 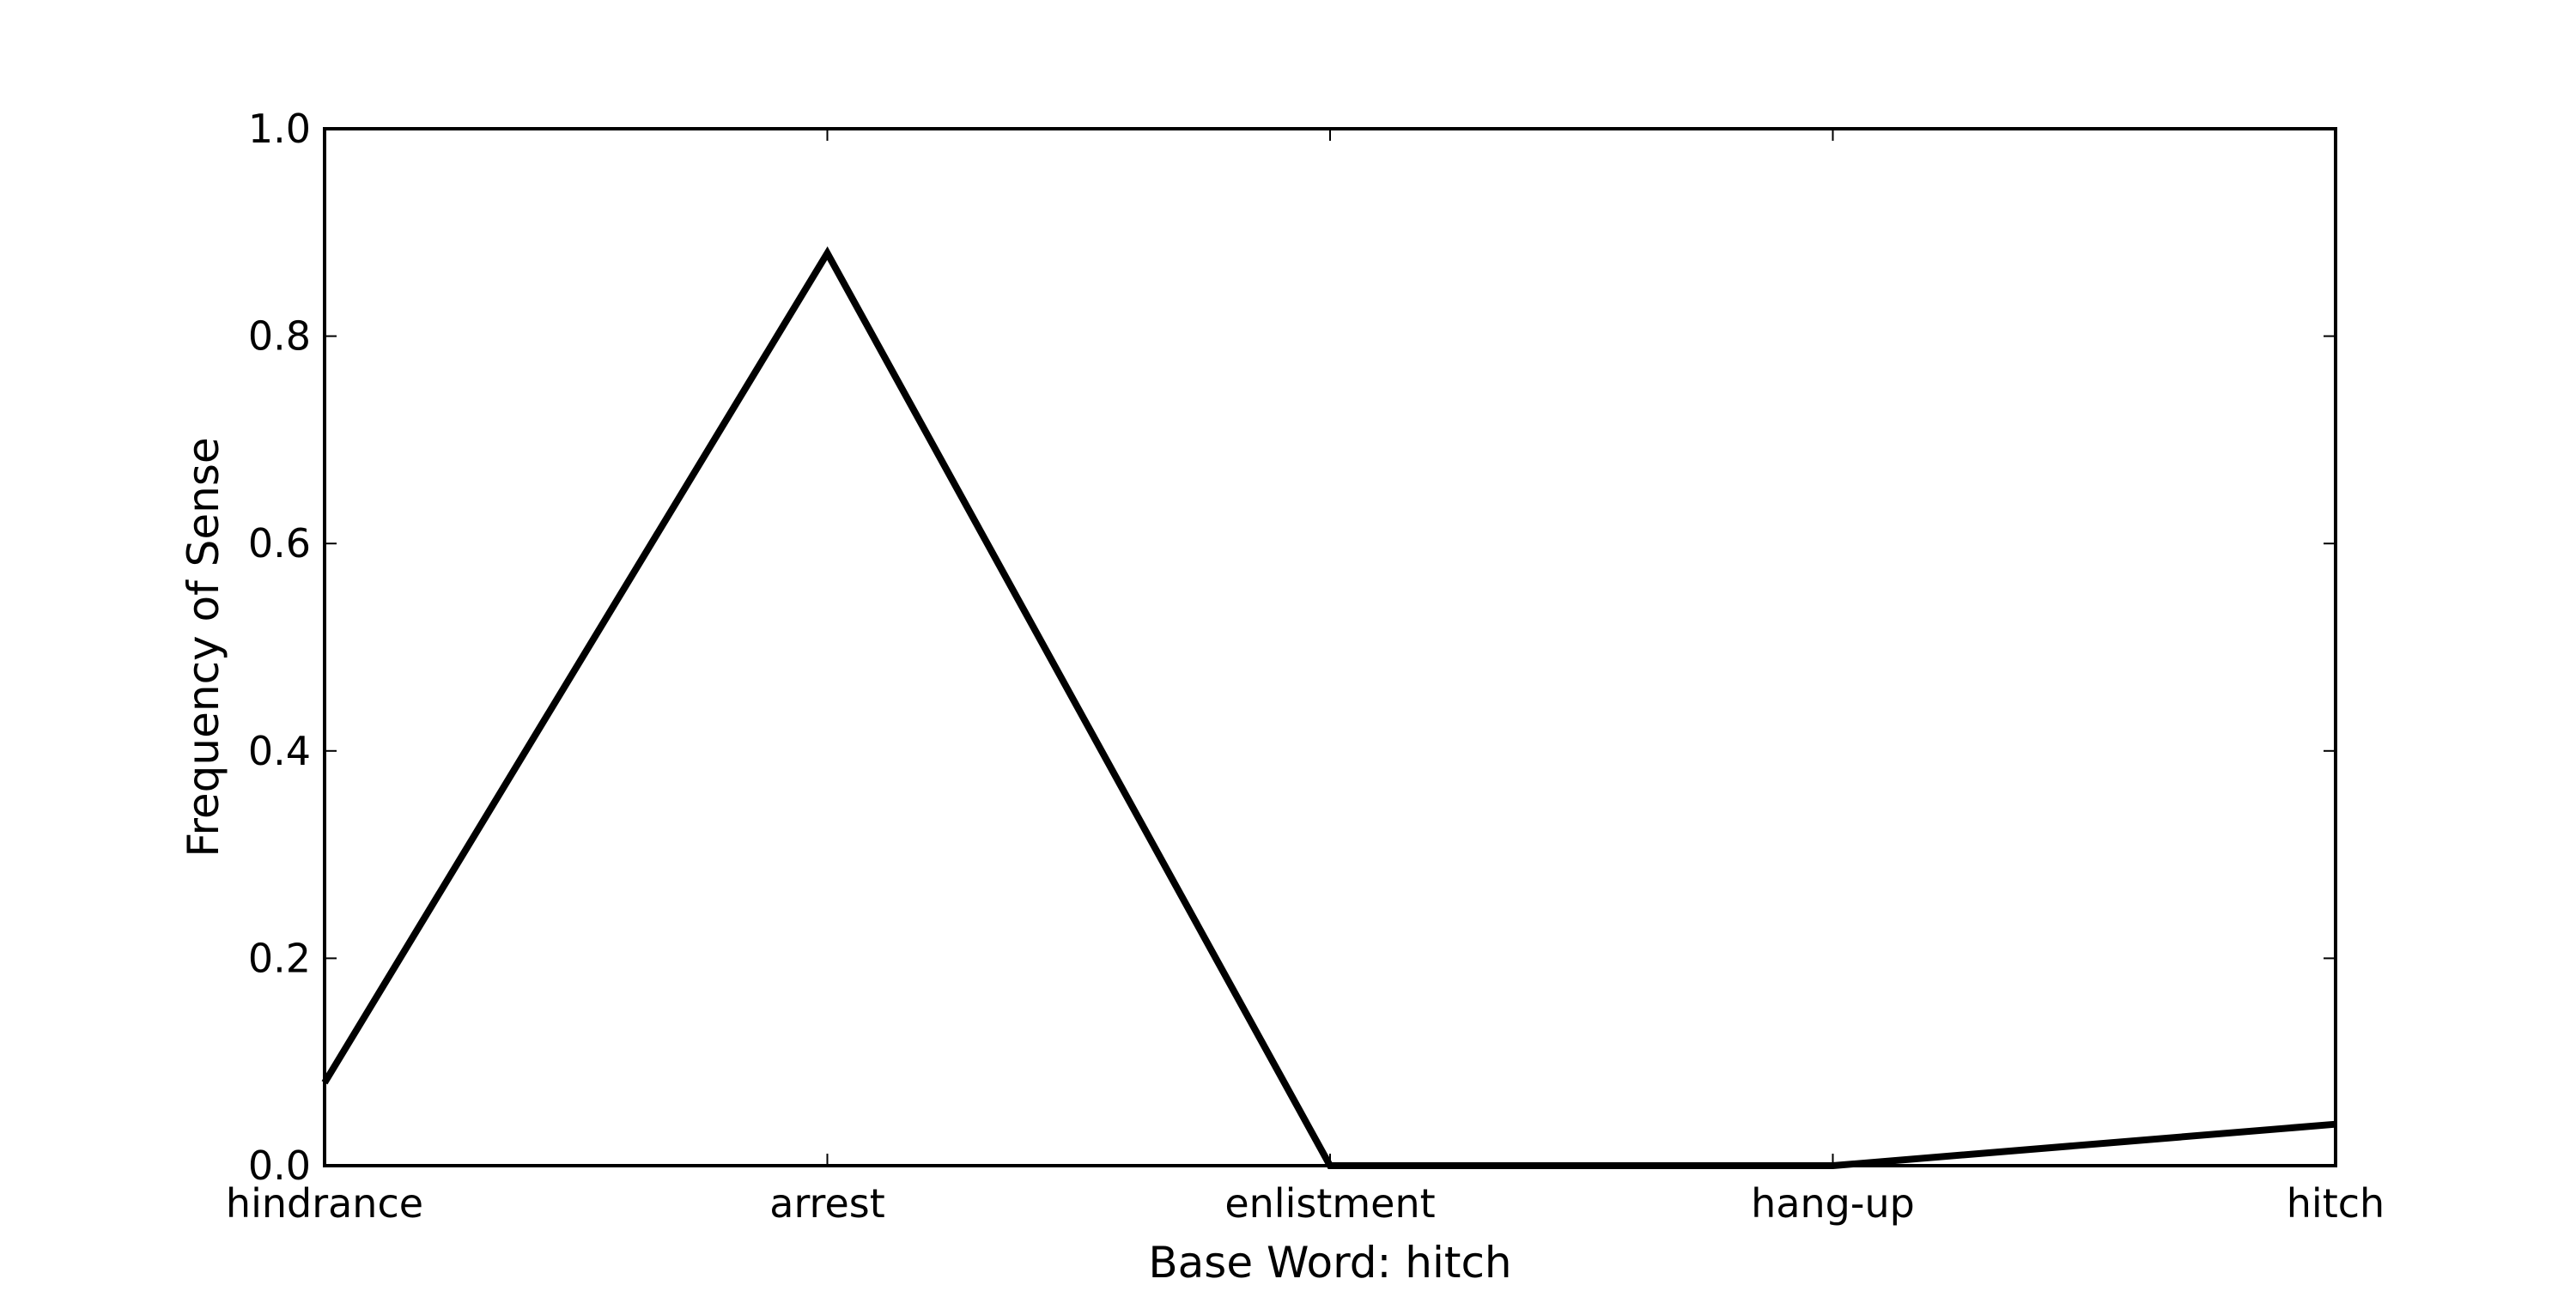 I want to click on x-axis-title: Base Word: hitch, so click(x=1330, y=1263).